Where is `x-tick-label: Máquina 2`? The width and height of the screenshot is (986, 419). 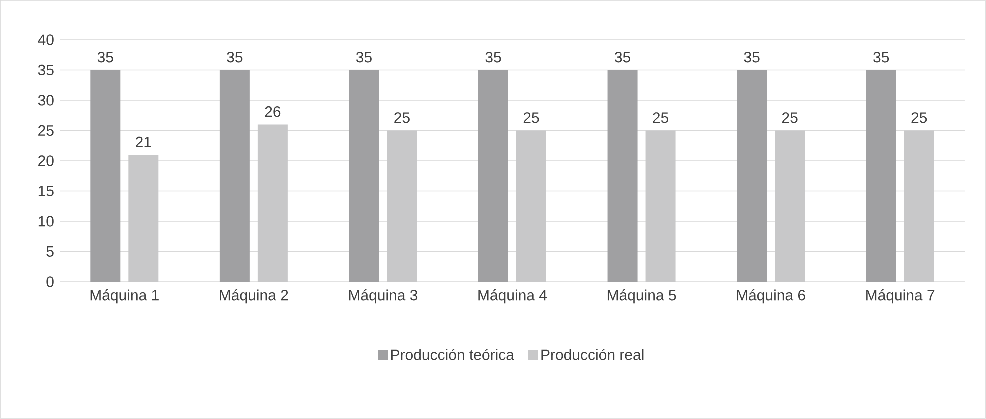 x-tick-label: Máquina 2 is located at coordinates (254, 297).